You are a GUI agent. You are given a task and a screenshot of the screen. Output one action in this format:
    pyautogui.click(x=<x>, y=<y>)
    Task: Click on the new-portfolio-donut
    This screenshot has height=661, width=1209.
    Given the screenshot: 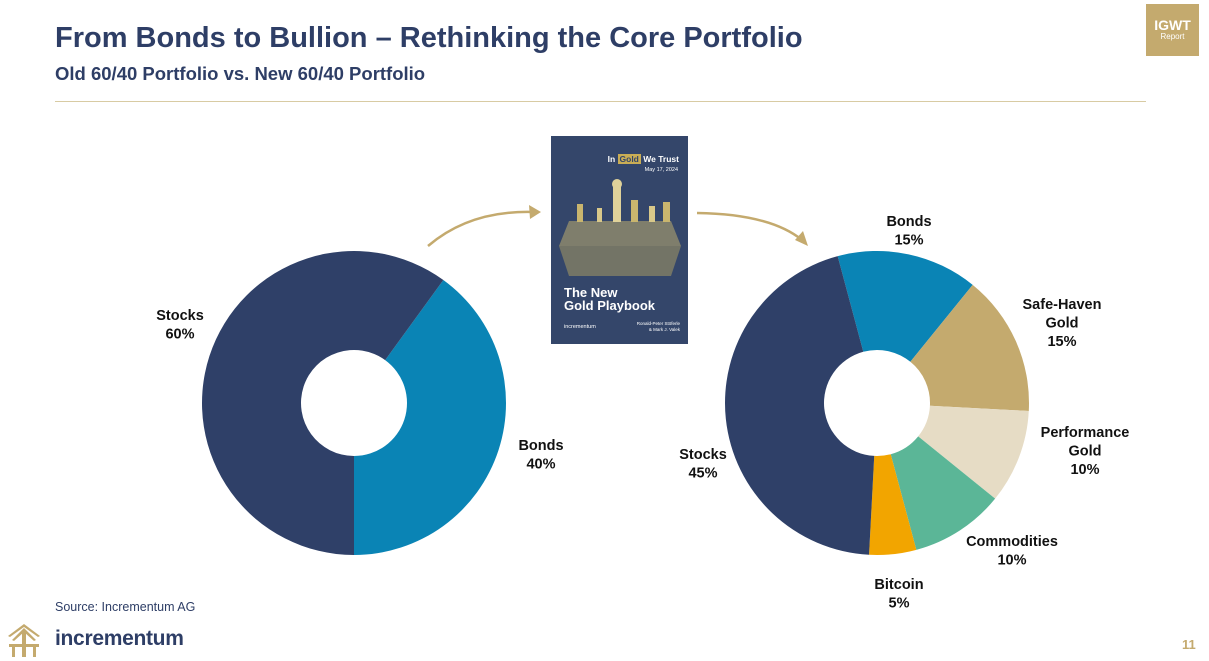 What is the action you would take?
    pyautogui.click(x=876, y=402)
    